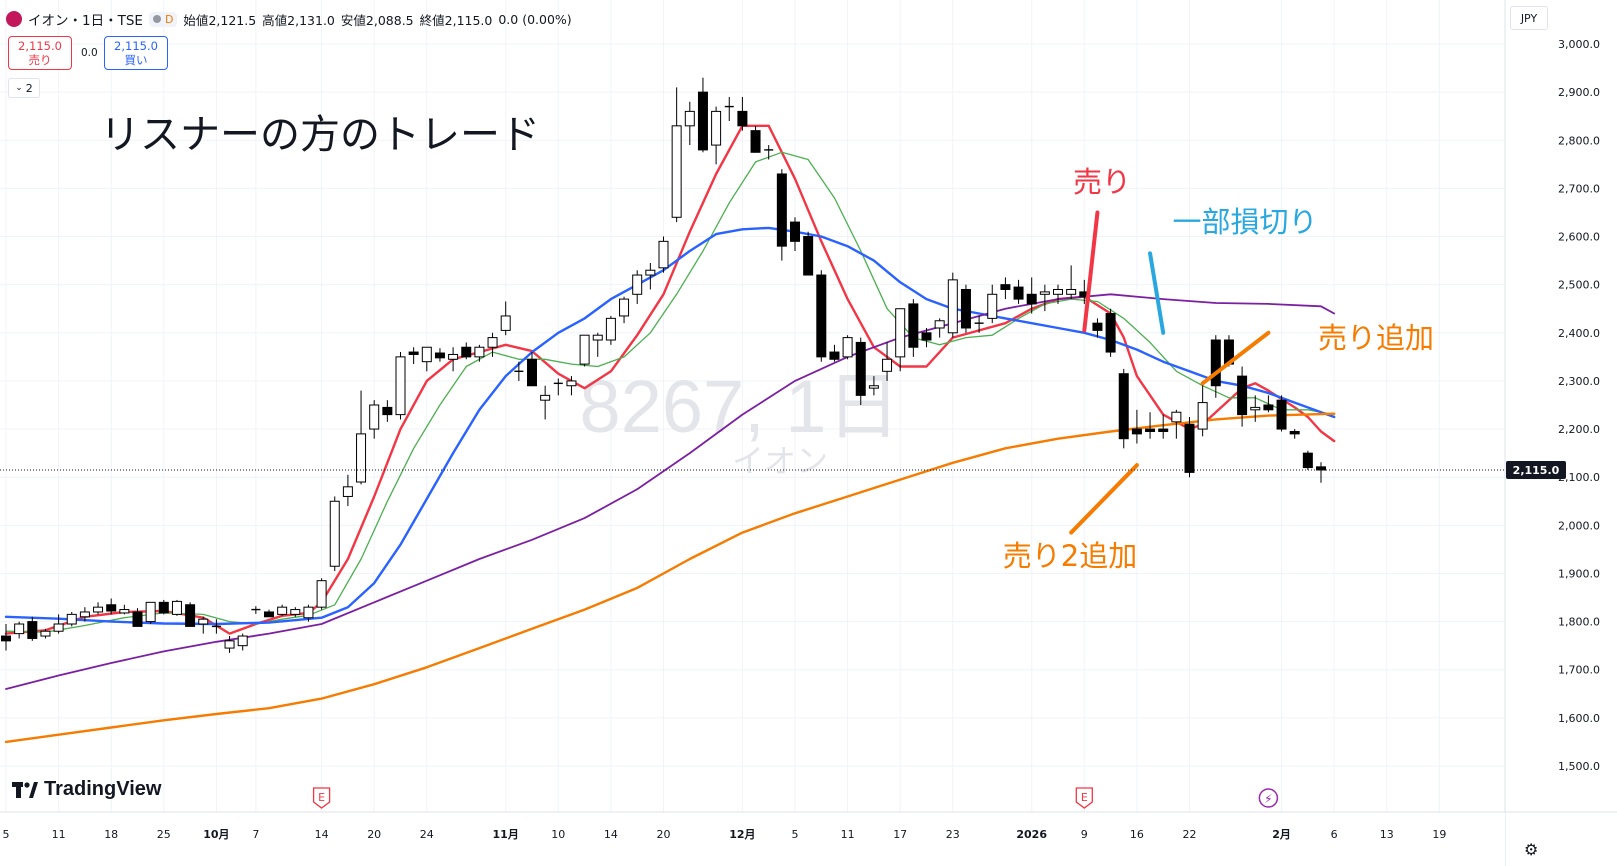  I want to click on price-tick-label: 1,900.0, so click(1579, 573).